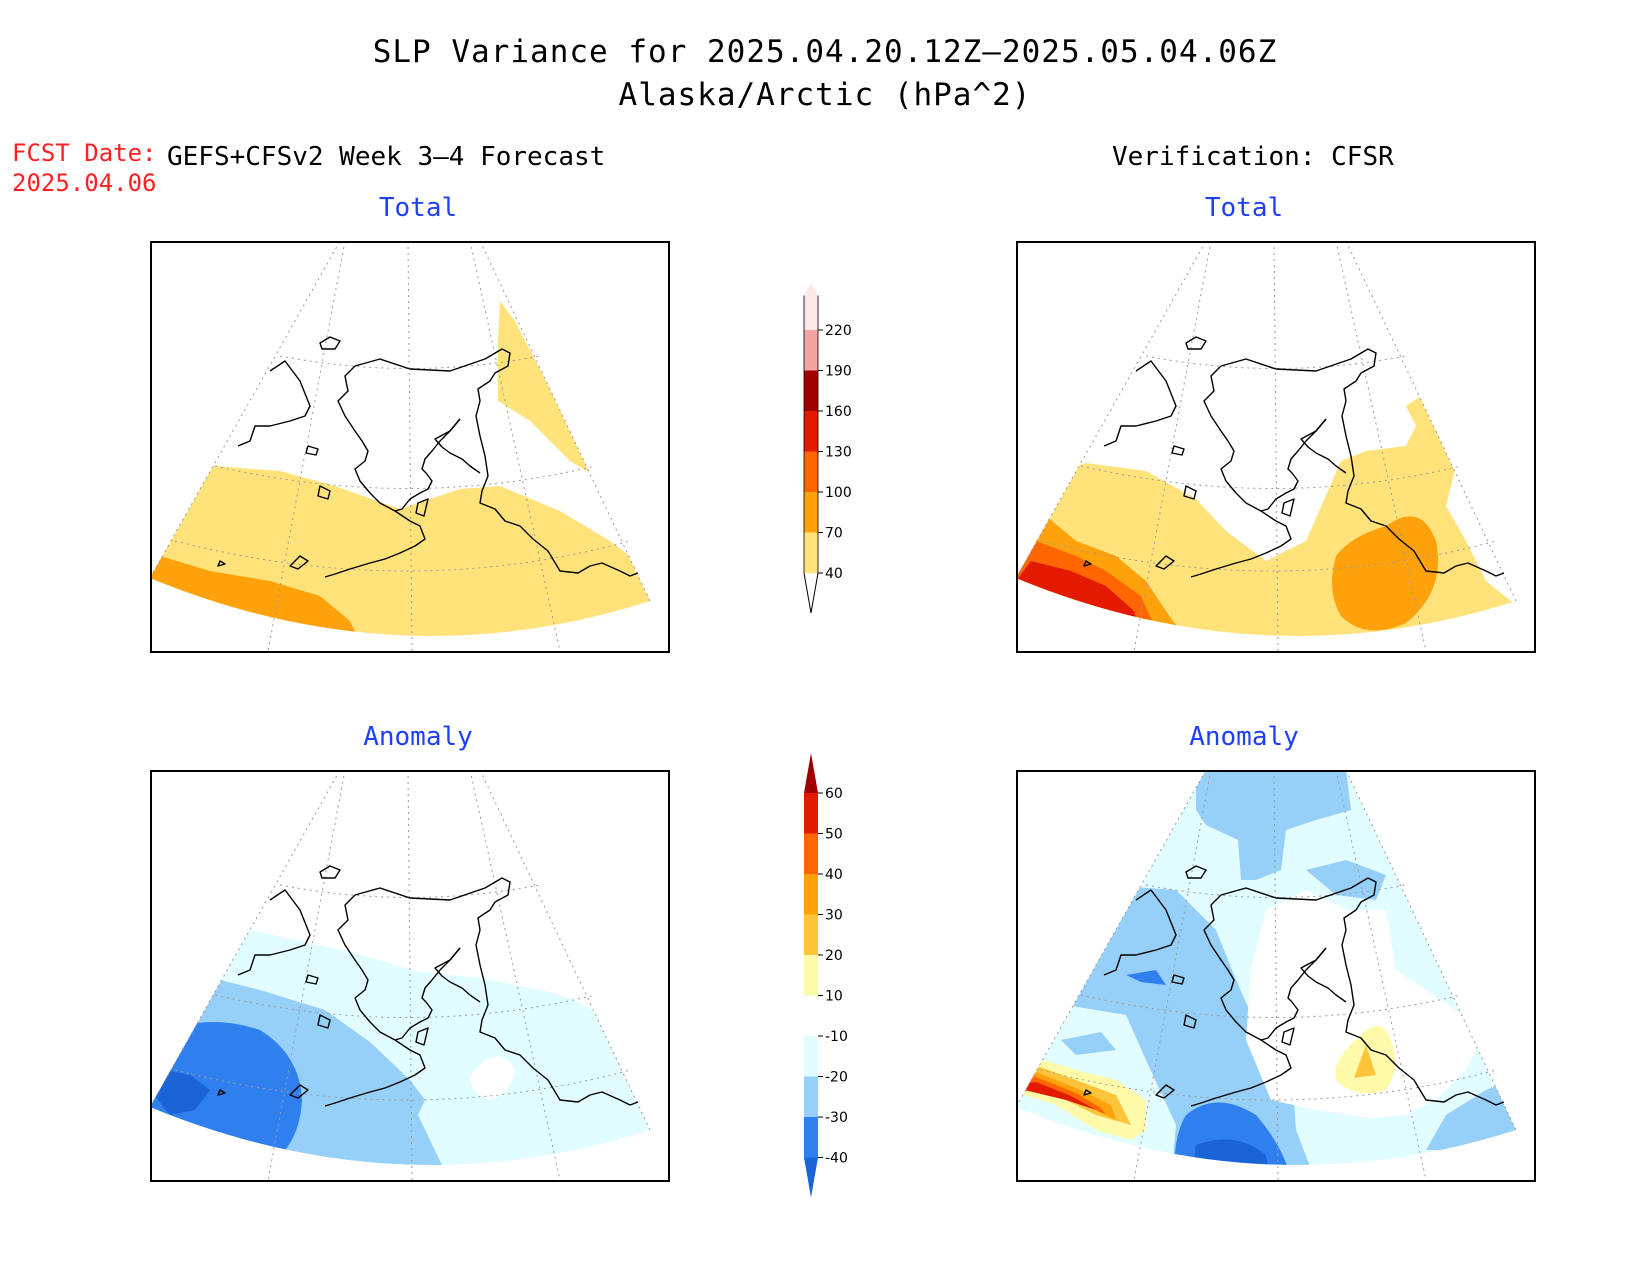 The height and width of the screenshot is (1275, 1650). What do you see at coordinates (834, 794) in the screenshot?
I see `colorbar-tick-label: 60` at bounding box center [834, 794].